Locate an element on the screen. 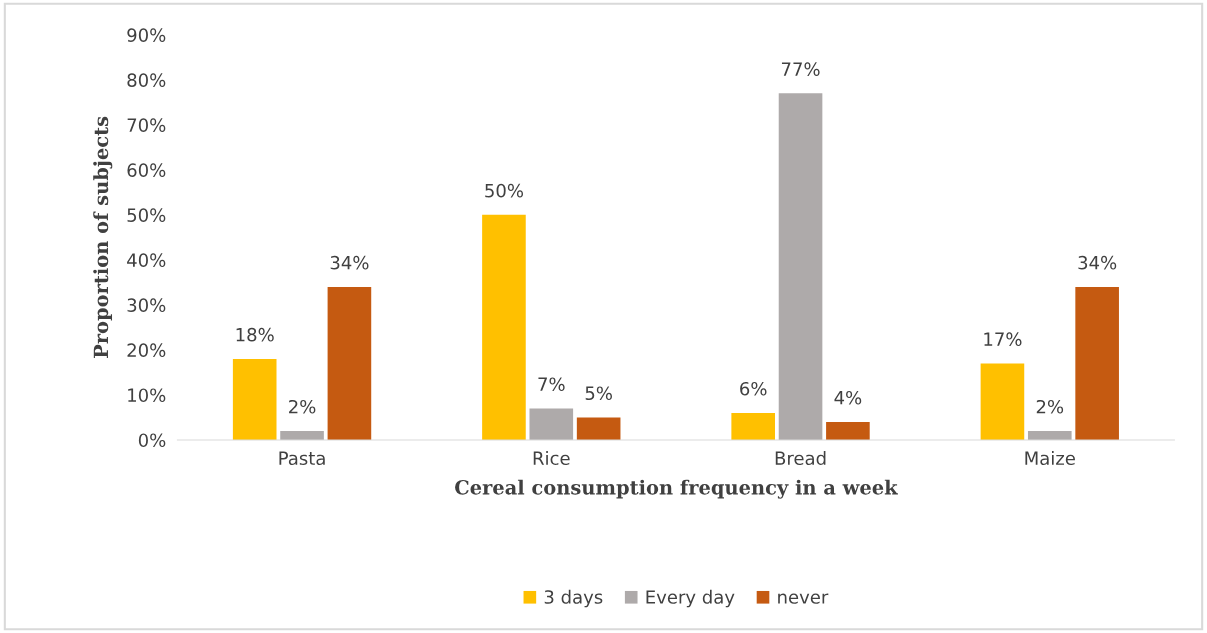  legend-label: Every day is located at coordinates (690, 598).